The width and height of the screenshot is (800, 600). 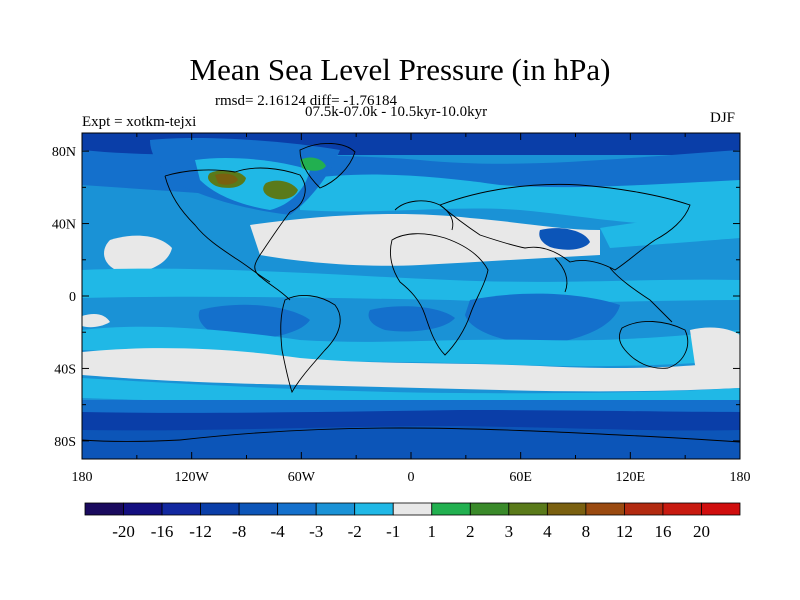 I want to click on x-tick-label: 120E, so click(x=631, y=477).